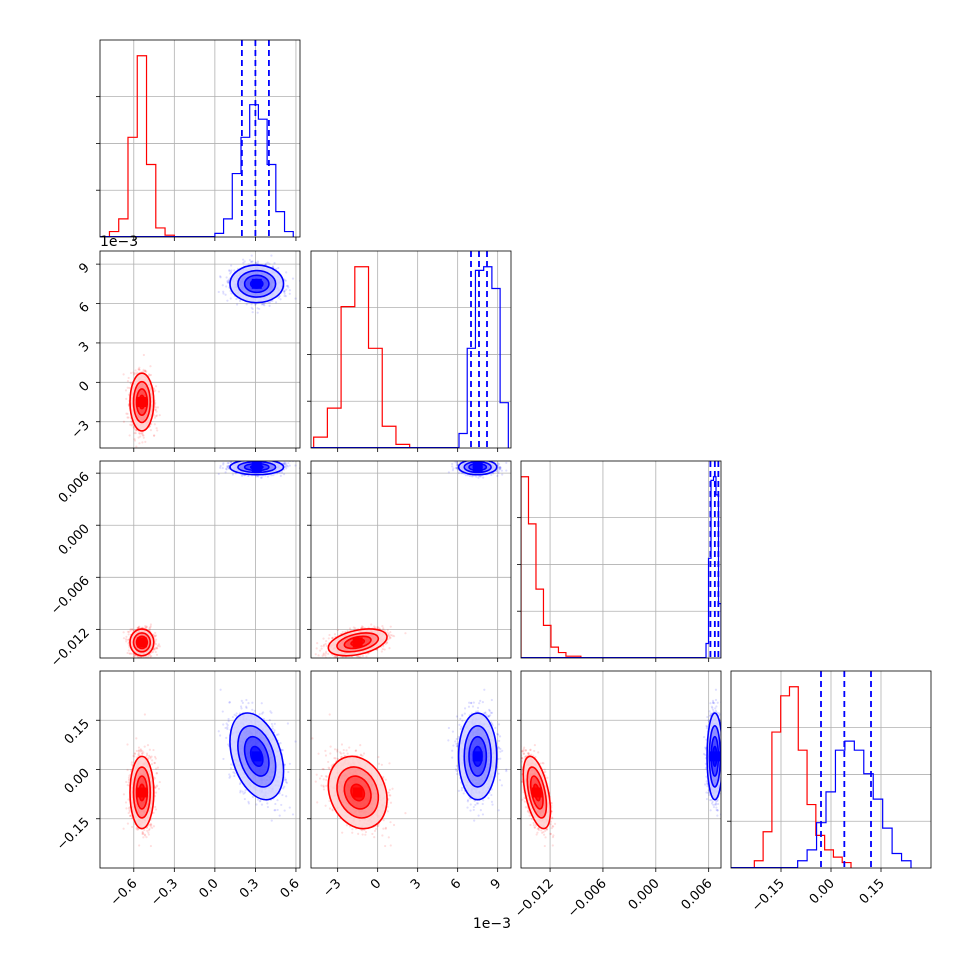  Describe the element at coordinates (254, 170) in the screenshot. I see `hist-b` at that location.